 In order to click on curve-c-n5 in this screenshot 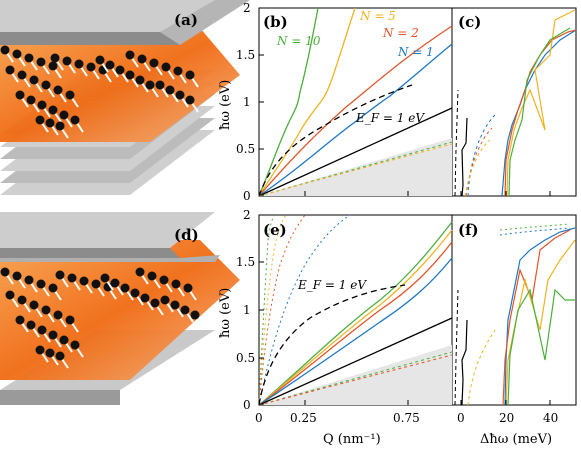, I will do `click(541, 103)`.